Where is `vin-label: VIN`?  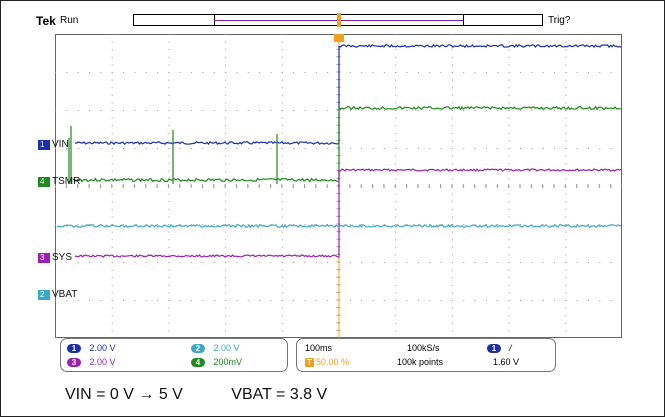 vin-label: VIN is located at coordinates (60, 144).